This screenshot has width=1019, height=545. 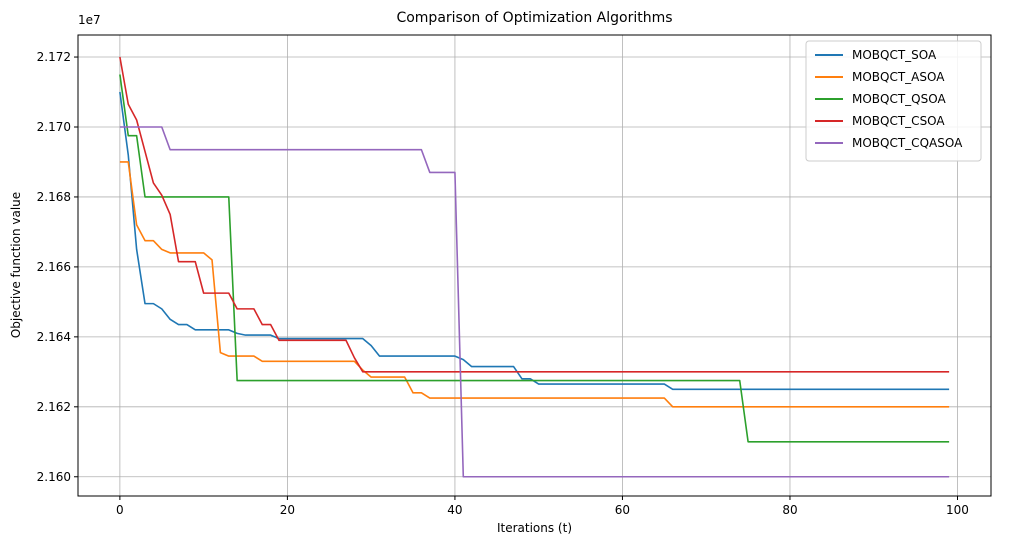 I want to click on legend-label: MOBQCT_ASOA, so click(x=898, y=77).